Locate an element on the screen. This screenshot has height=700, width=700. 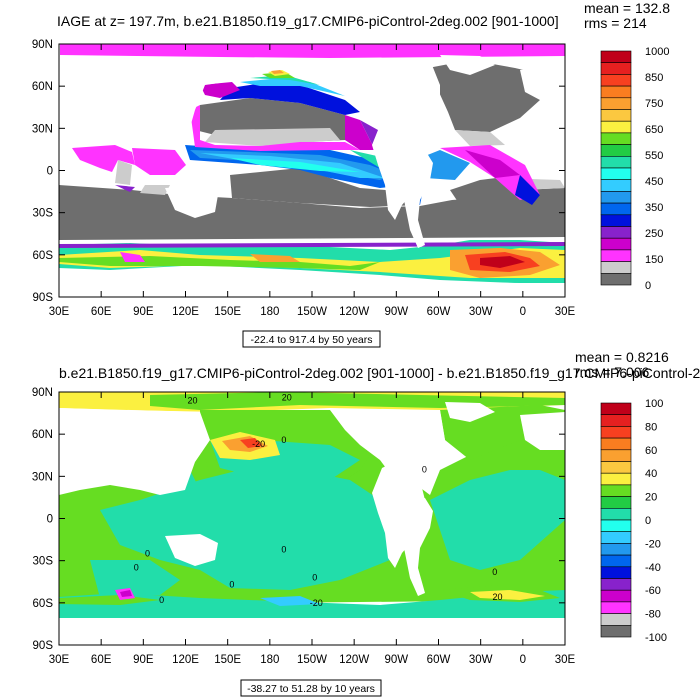
colorbar: 100 80 60 40 20 0 -20 -40 -60 -80 -100 is located at coordinates (633, 521).